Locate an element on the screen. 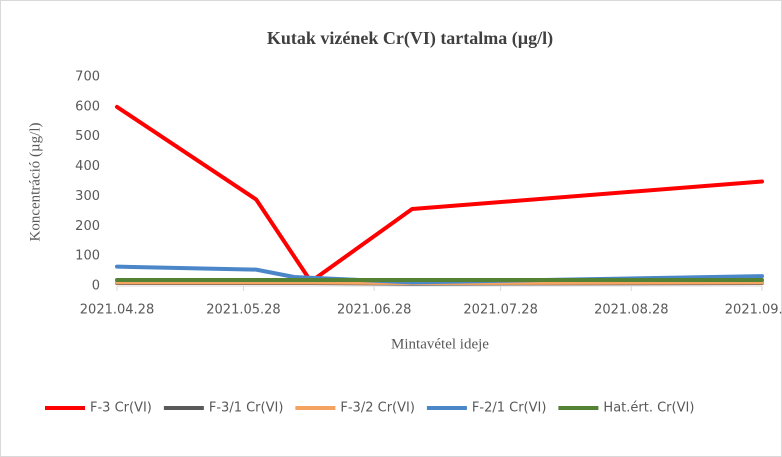 This screenshot has width=782, height=457. series-line is located at coordinates (439, 282).